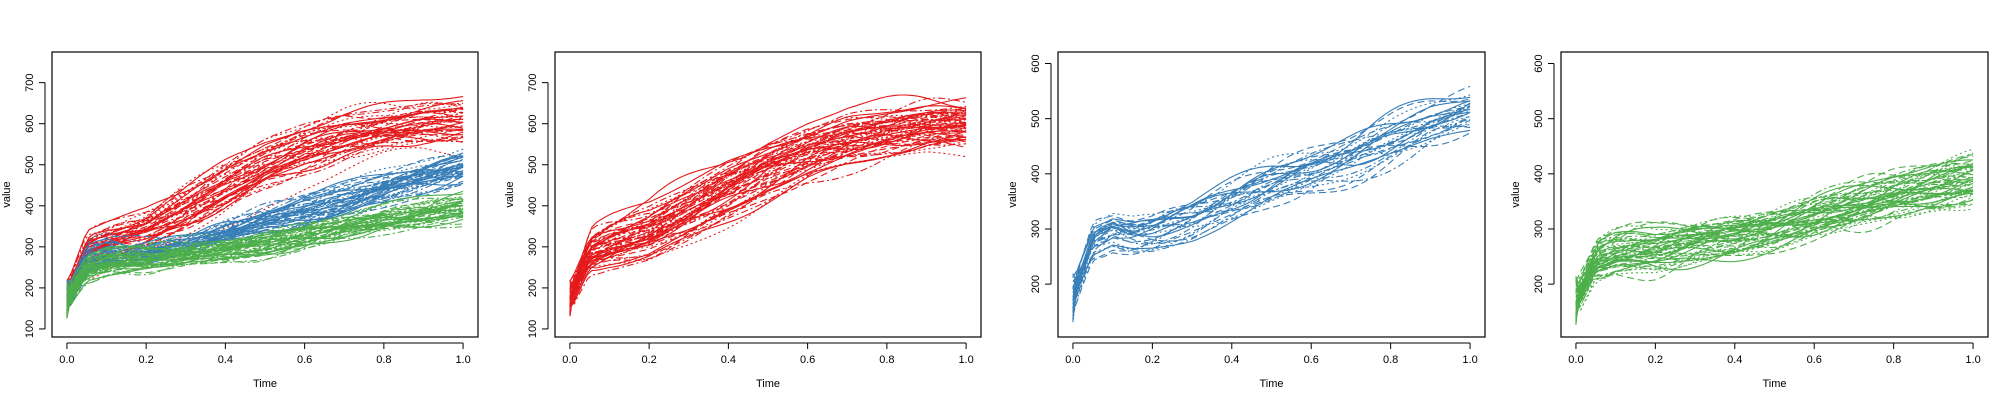 This screenshot has height=405, width=2000. What do you see at coordinates (533, 247) in the screenshot?
I see `y-tick-label: 300` at bounding box center [533, 247].